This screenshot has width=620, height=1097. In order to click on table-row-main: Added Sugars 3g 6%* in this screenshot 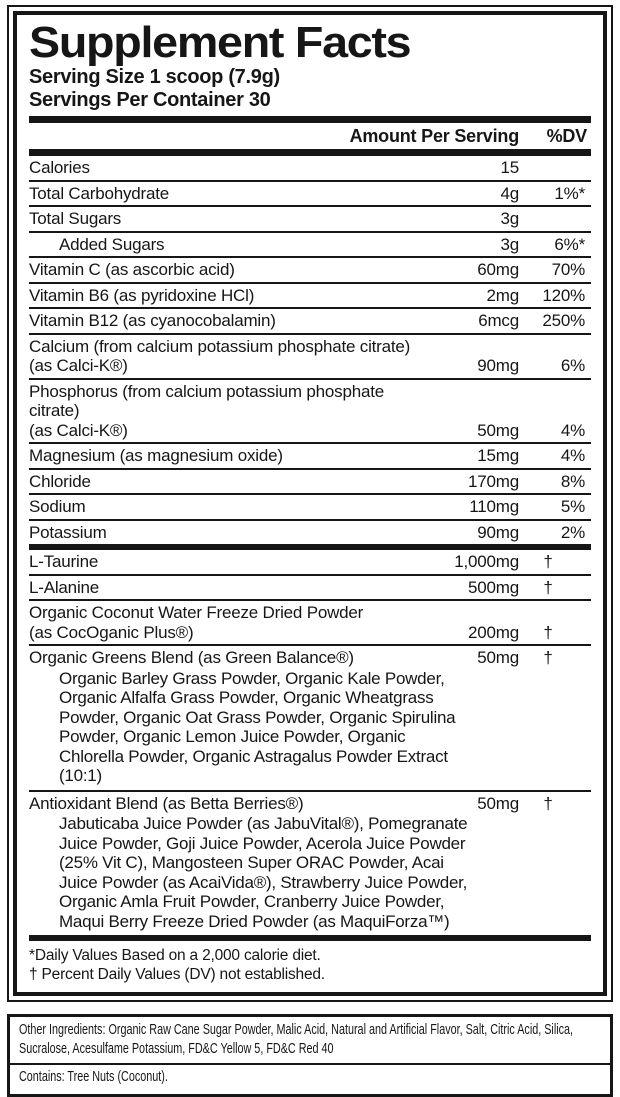, I will do `click(310, 245)`.